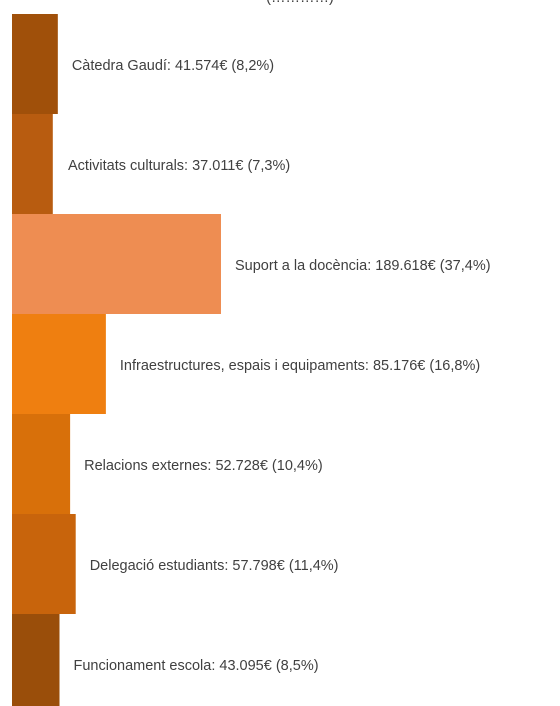 The height and width of the screenshot is (706, 560). I want to click on bar-delegació-estudiants, so click(44, 564).